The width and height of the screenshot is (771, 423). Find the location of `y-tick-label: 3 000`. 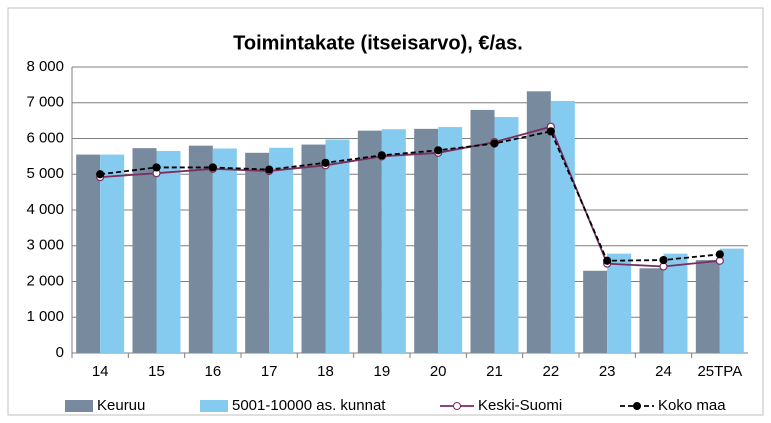

y-tick-label: 3 000 is located at coordinates (45, 245).